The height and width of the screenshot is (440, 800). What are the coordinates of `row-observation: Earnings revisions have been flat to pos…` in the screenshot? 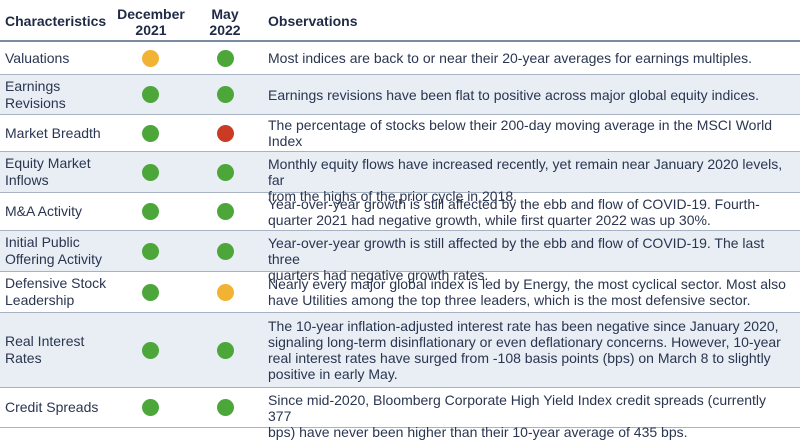 It's located at (529, 95).